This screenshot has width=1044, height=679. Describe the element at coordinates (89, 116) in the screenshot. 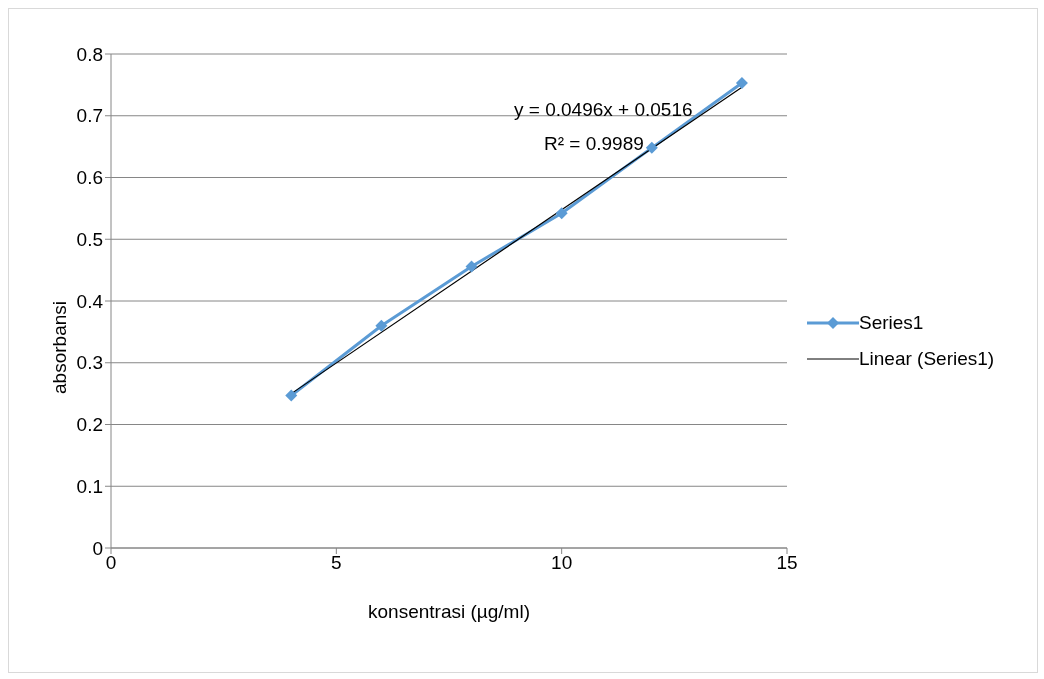

I see `y-tick-label: 0.7` at that location.